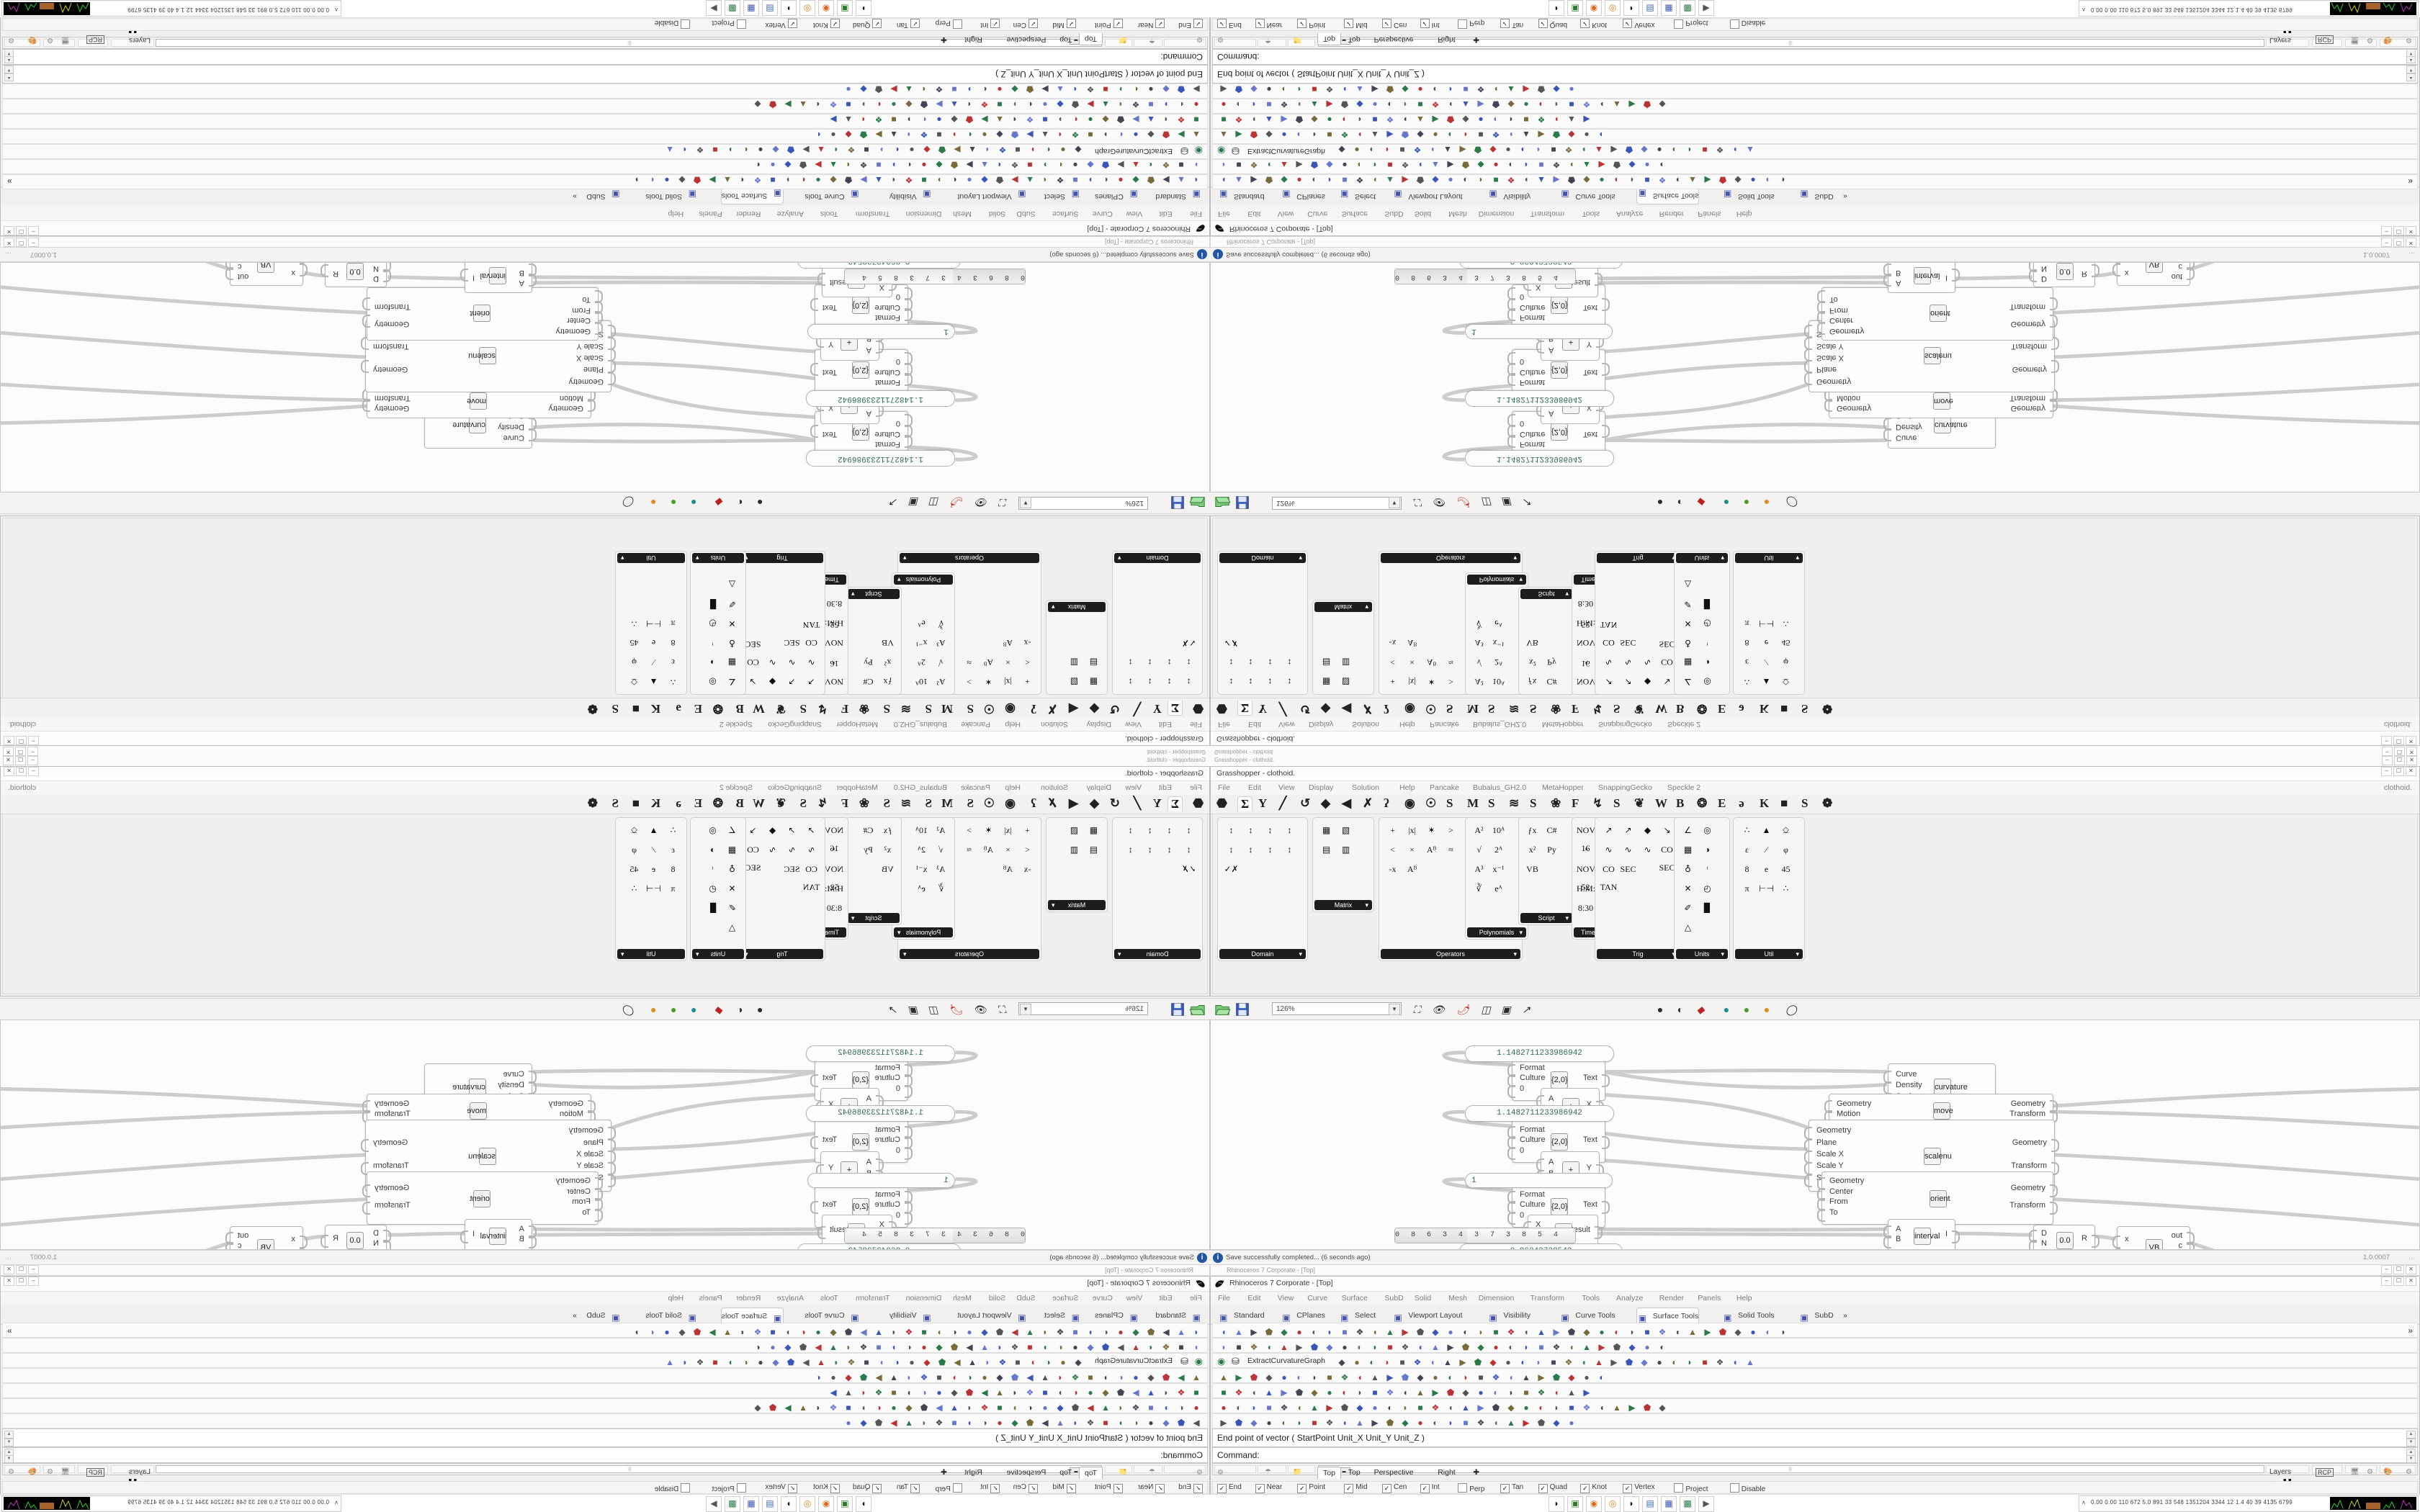  What do you see at coordinates (1632, 180) in the screenshot?
I see `rhino-tool-icon-0-27: ◗` at bounding box center [1632, 180].